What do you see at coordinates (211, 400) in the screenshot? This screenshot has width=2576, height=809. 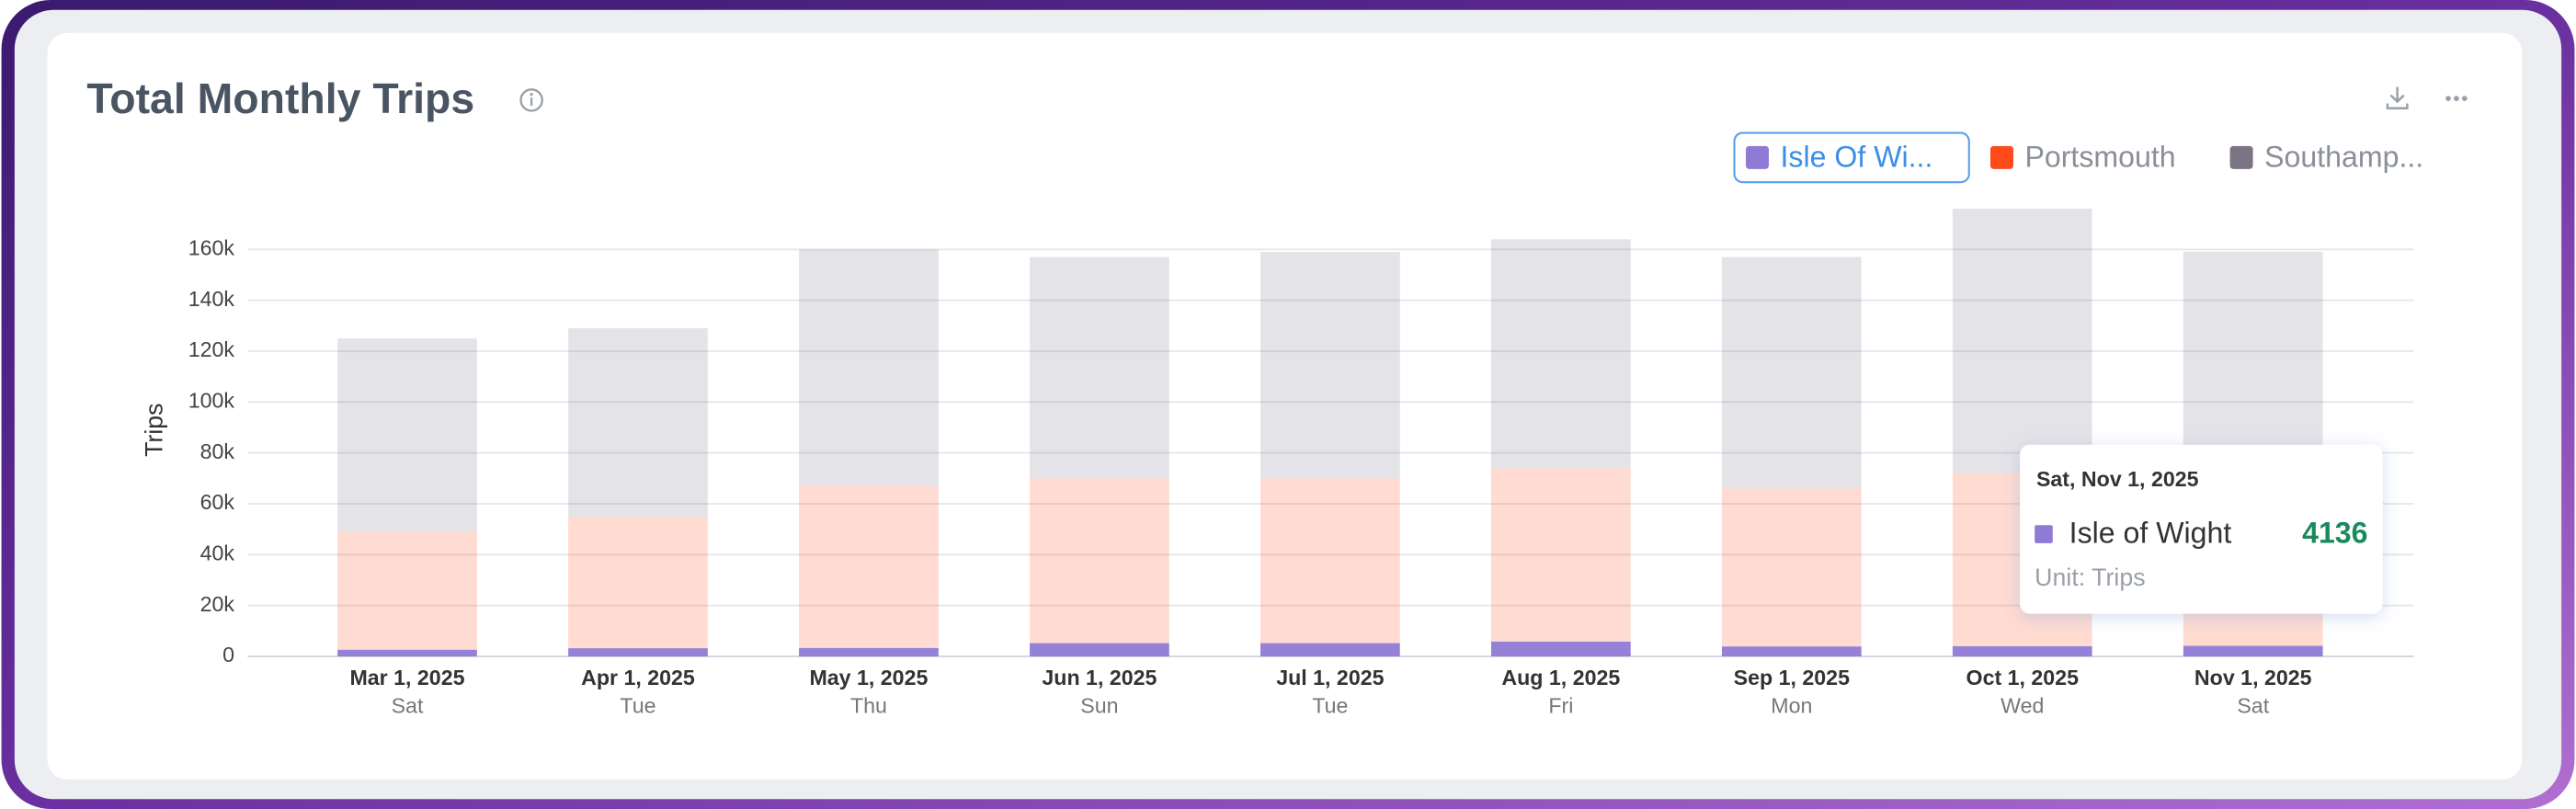 I see `y-tick-label: 100k` at bounding box center [211, 400].